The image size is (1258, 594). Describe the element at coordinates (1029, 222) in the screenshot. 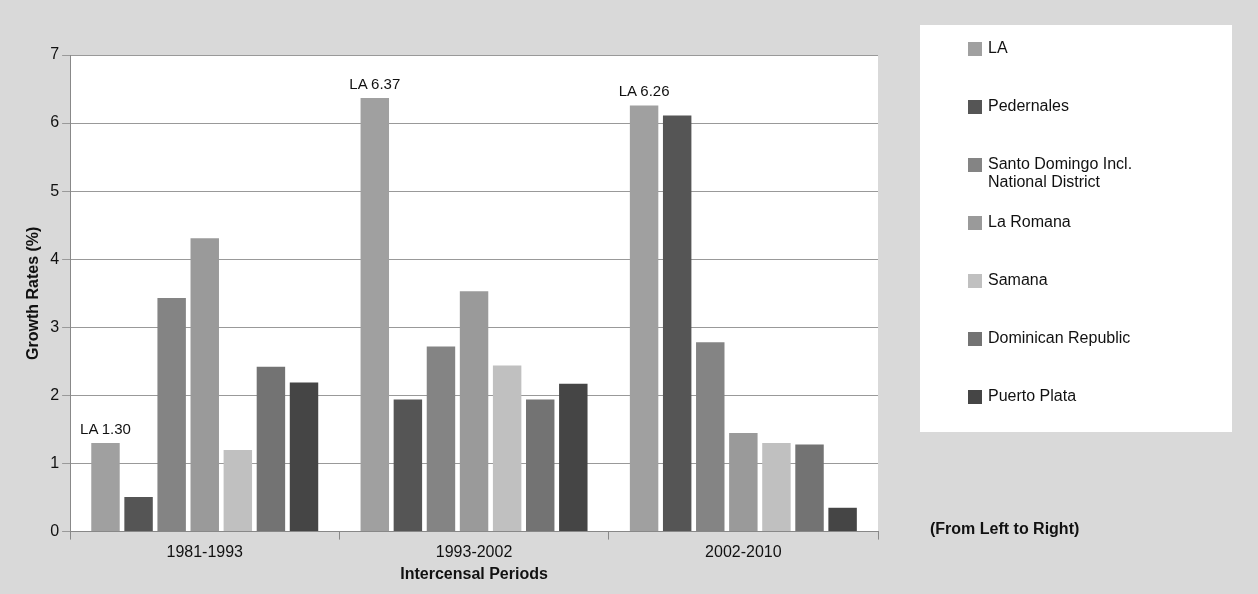

I see `legend-label: La Romana` at that location.